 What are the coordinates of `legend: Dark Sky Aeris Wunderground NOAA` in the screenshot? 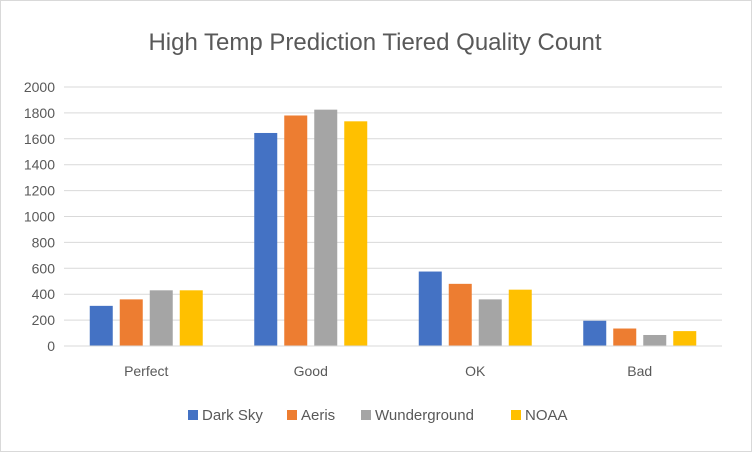 It's located at (378, 415).